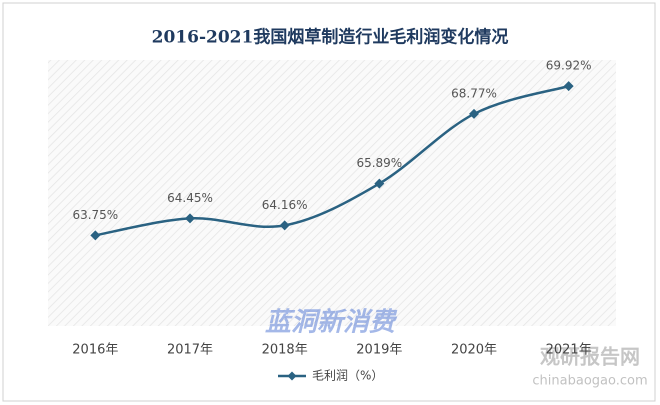  I want to click on data-label: 63.75%, so click(95, 215).